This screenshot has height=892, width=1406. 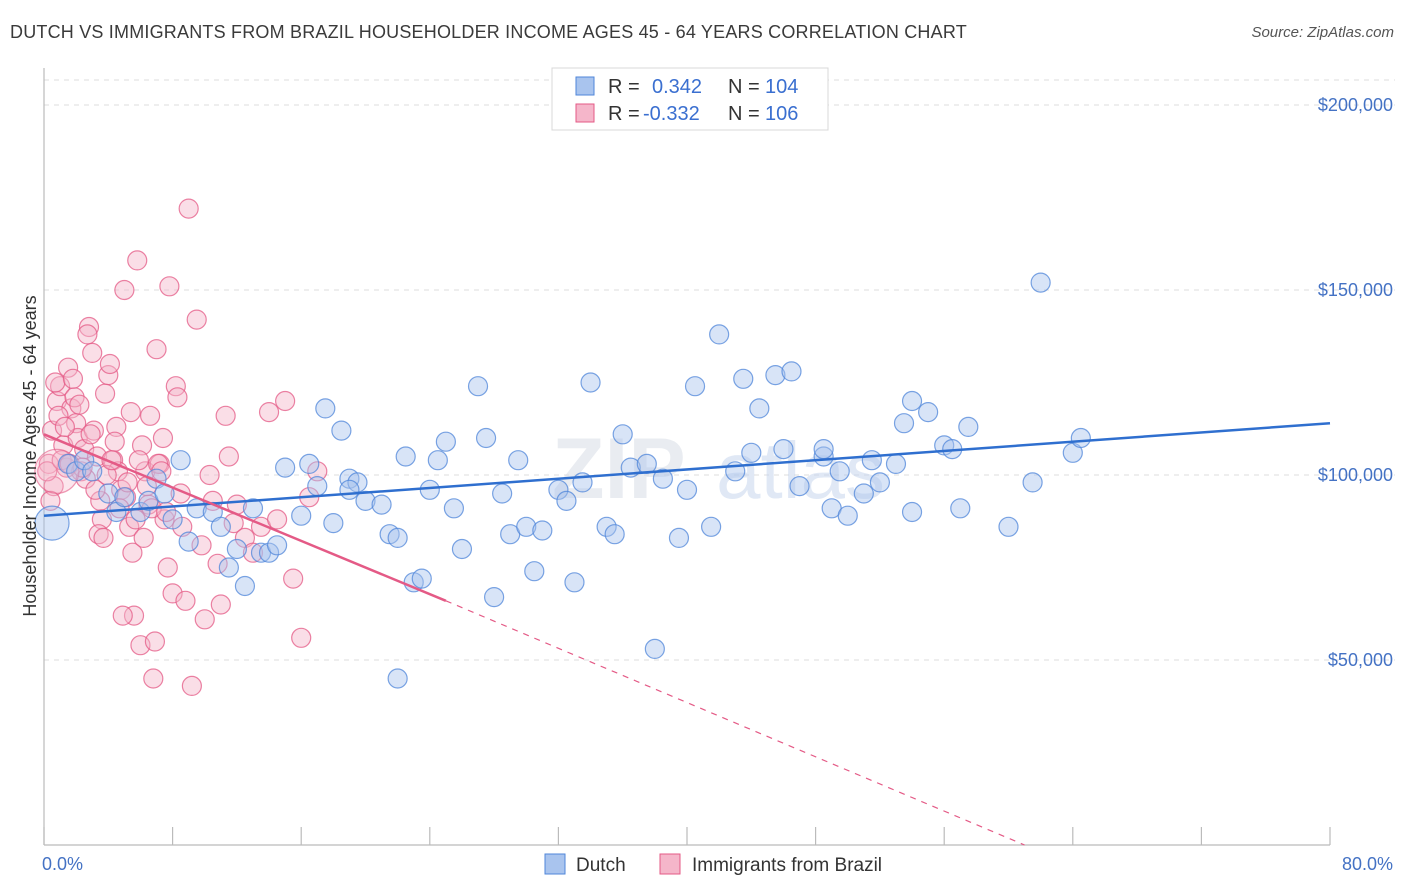 I want to click on bottom-legend-swatch-dutch, so click(x=555, y=864).